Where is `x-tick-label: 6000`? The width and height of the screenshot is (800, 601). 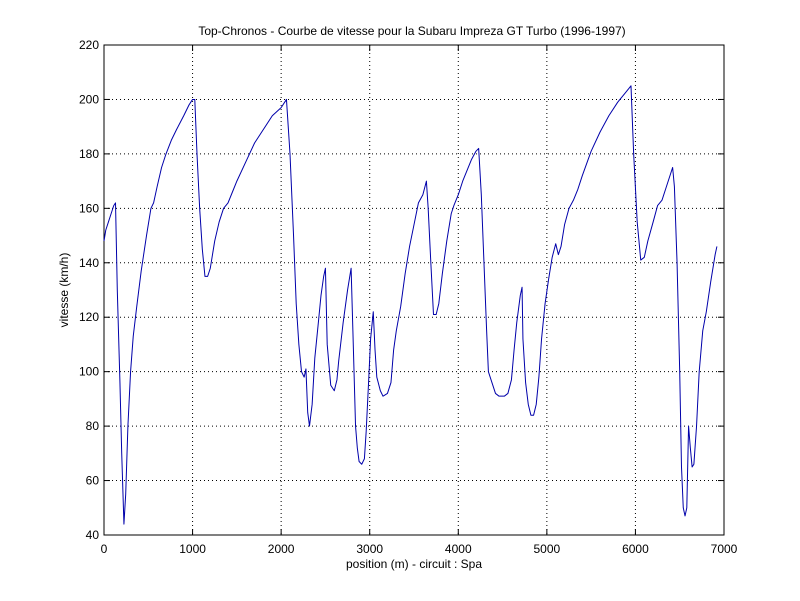 x-tick-label: 6000 is located at coordinates (635, 549).